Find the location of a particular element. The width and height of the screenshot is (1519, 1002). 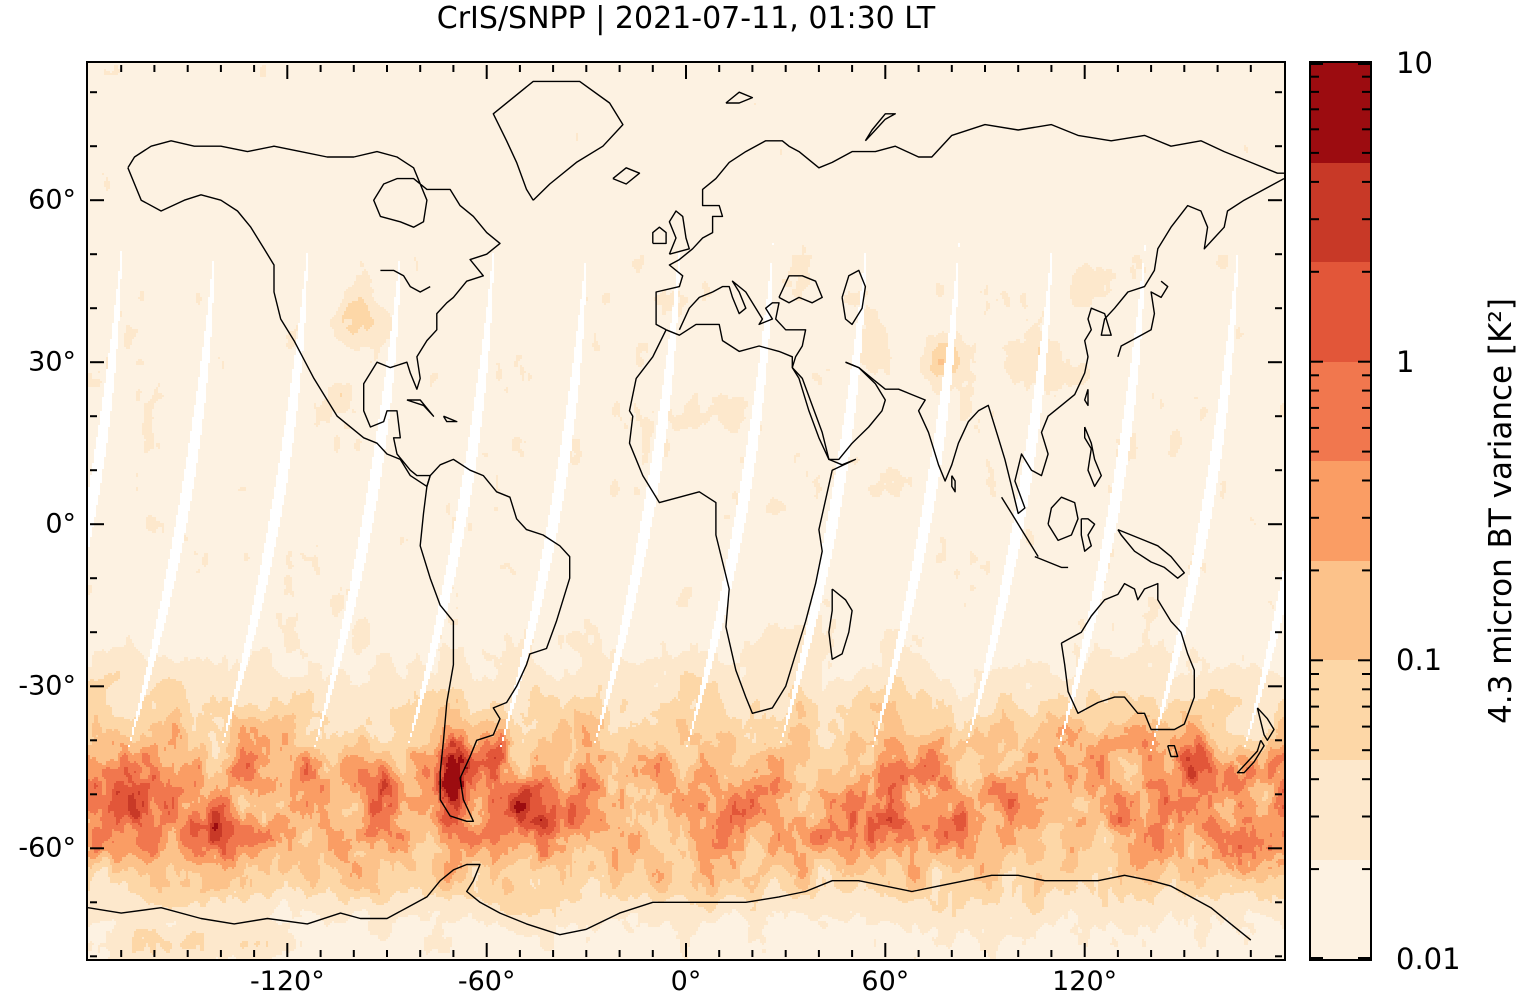

coastline-australia is located at coordinates (1127, 656).